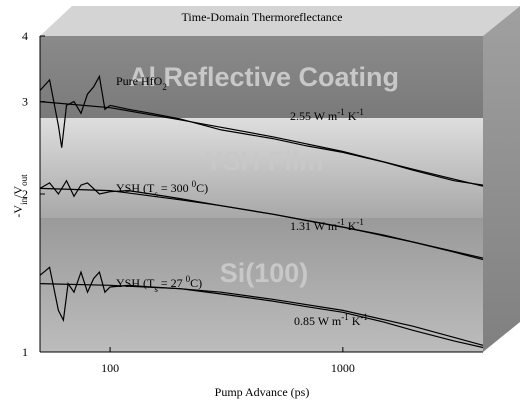 The height and width of the screenshot is (403, 520). What do you see at coordinates (264, 161) in the screenshot?
I see `layer-label: YSH Film` at bounding box center [264, 161].